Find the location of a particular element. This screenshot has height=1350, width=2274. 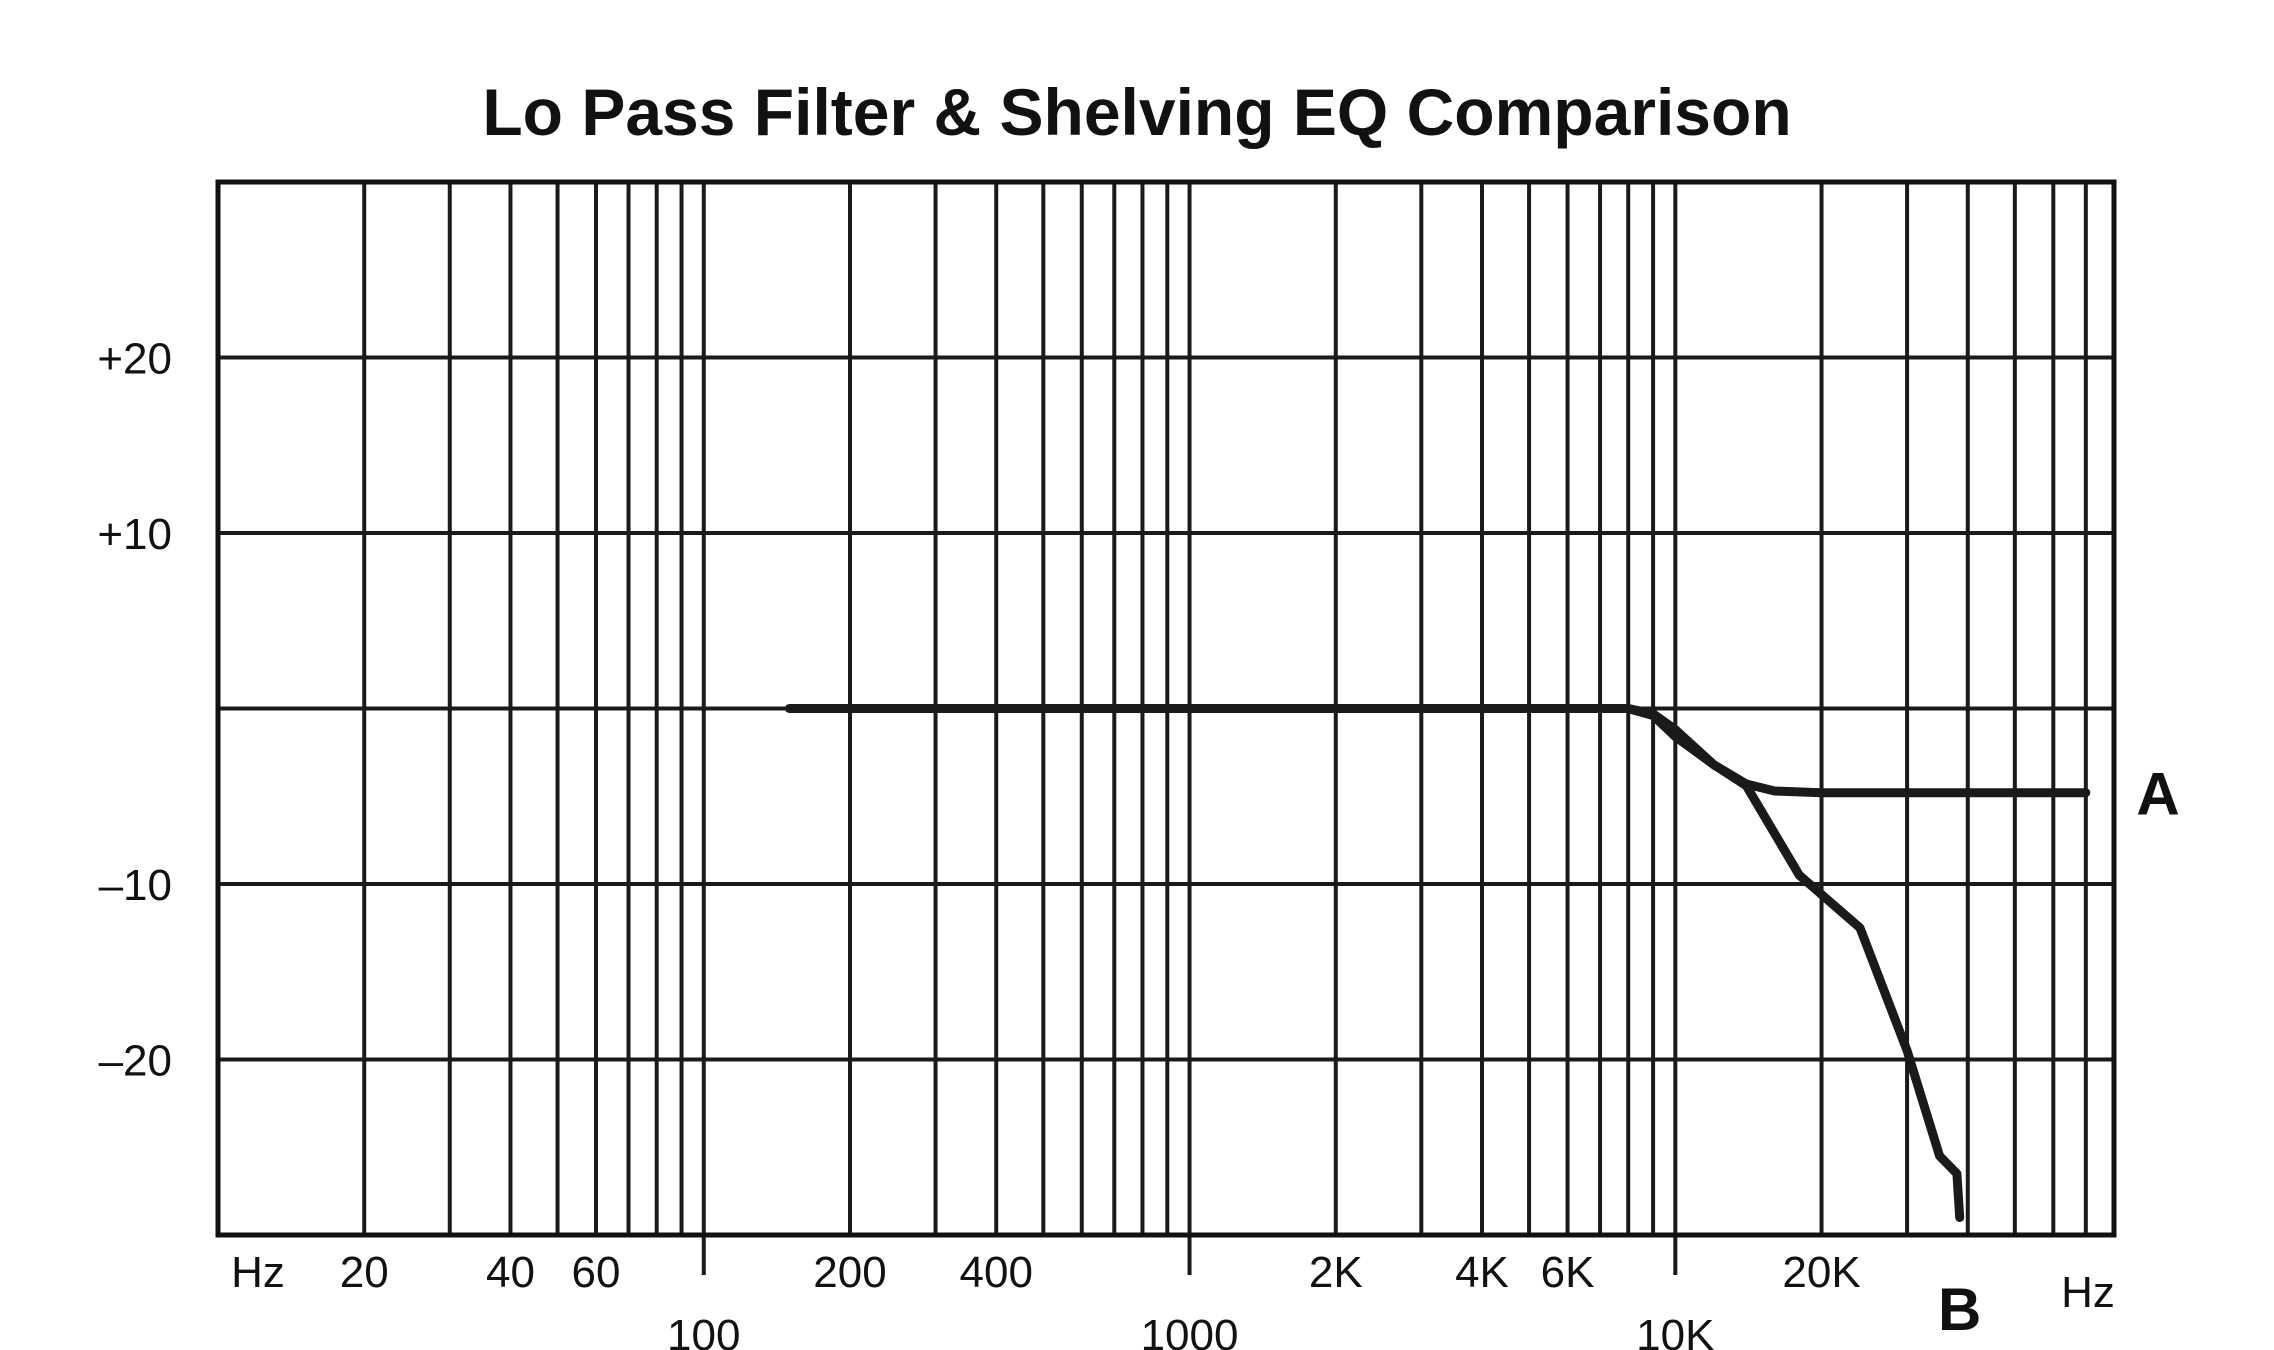

x-tick-label-decade: 100 is located at coordinates (703, 1330).